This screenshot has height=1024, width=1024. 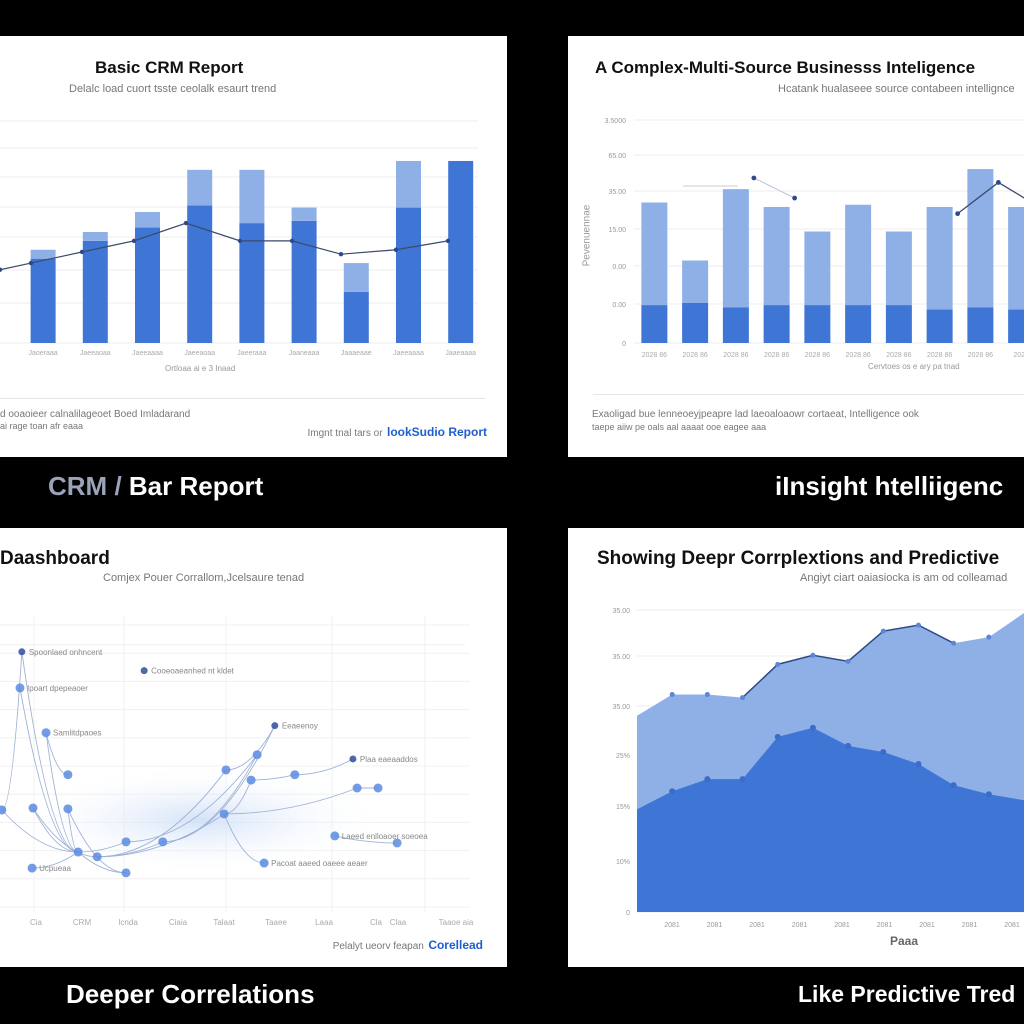 What do you see at coordinates (55, 868) in the screenshot?
I see `node-label: Ucpueaa` at bounding box center [55, 868].